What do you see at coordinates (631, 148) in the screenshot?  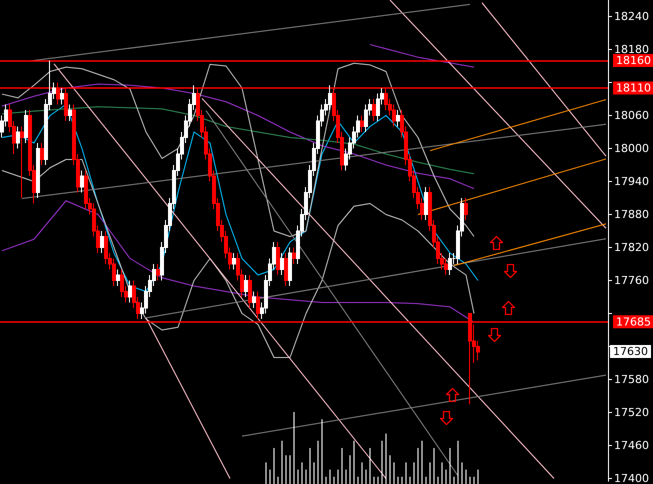 I see `y-tick-label: 18000` at bounding box center [631, 148].